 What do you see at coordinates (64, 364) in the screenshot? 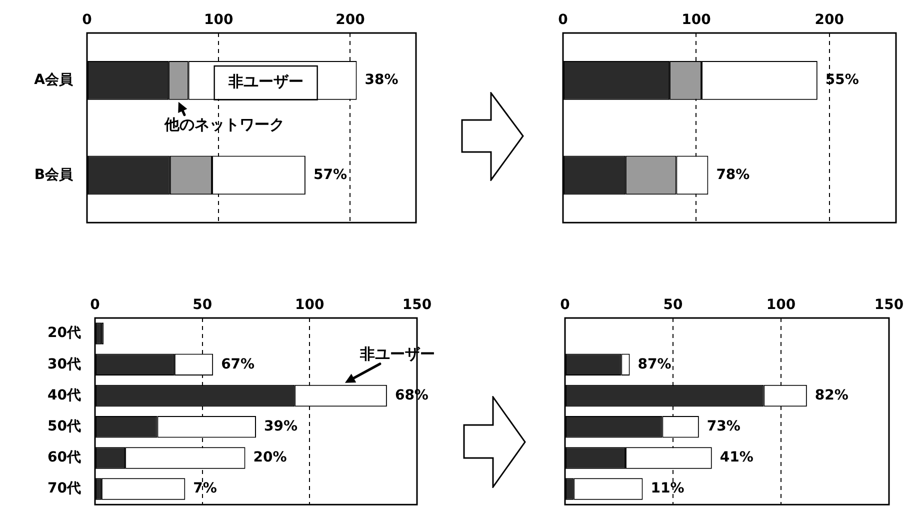
I see `y-tick-label: 30代` at bounding box center [64, 364].